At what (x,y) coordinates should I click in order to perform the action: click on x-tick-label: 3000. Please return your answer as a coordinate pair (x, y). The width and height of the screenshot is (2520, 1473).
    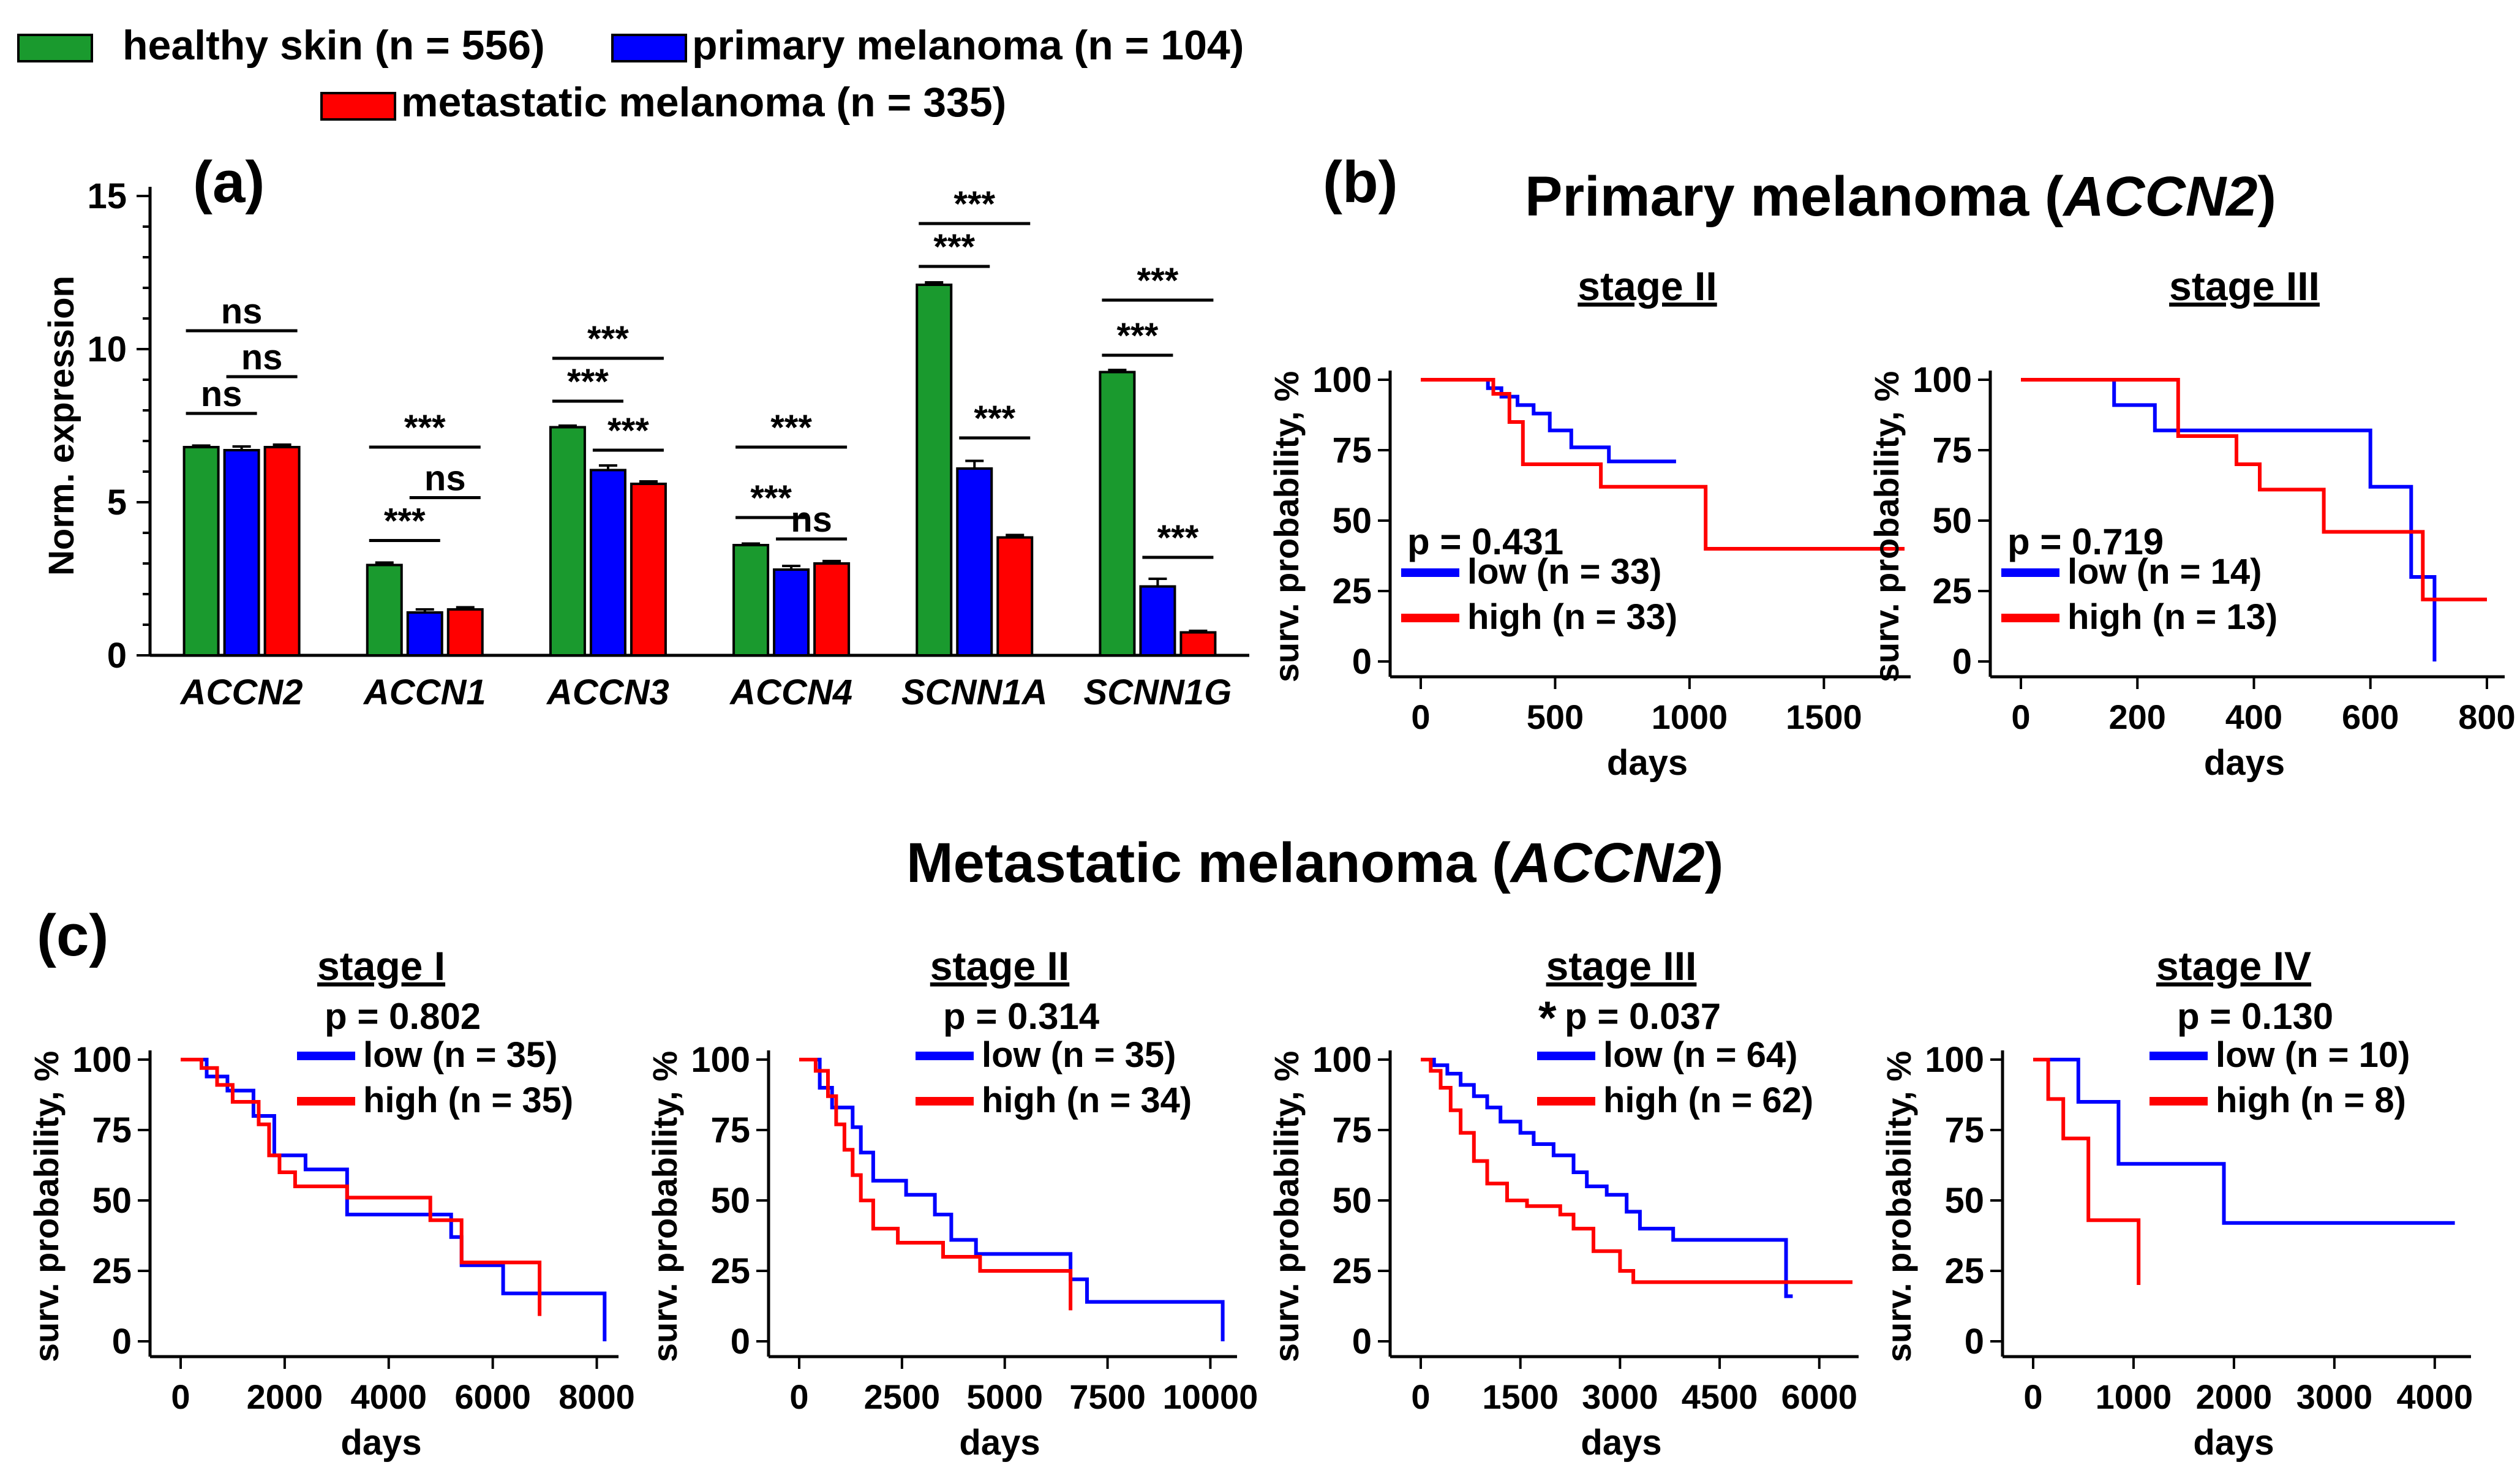
    Looking at the image, I should click on (2334, 1396).